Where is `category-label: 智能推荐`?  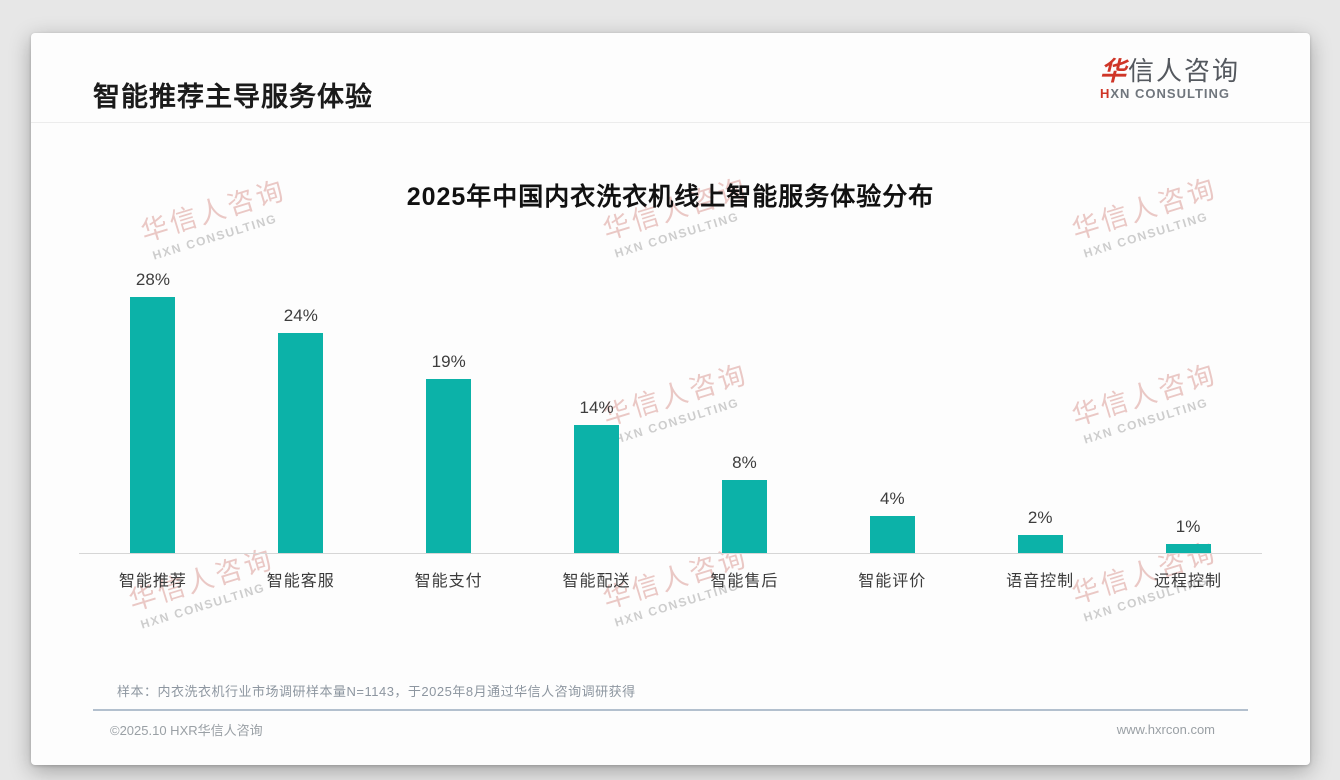 category-label: 智能推荐 is located at coordinates (152, 581).